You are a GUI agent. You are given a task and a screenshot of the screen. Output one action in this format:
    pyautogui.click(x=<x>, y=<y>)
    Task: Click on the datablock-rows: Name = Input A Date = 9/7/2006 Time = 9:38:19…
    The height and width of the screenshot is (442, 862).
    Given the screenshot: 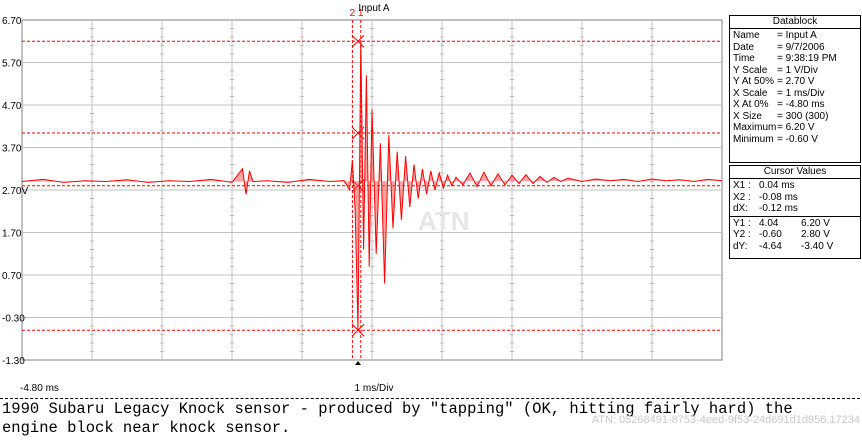 What is the action you would take?
    pyautogui.click(x=795, y=87)
    